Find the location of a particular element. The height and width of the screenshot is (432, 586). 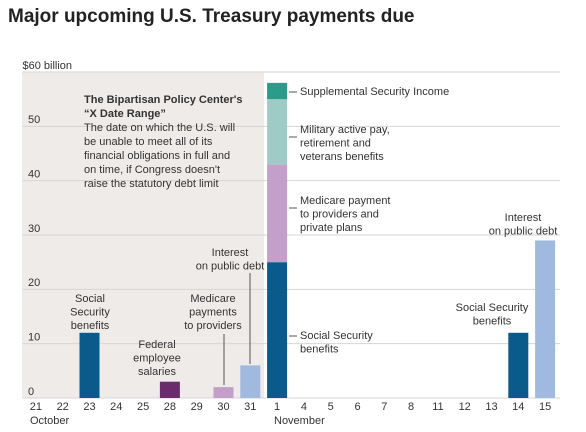

region-title: The Bipartisan Policy Center's is located at coordinates (163, 100).